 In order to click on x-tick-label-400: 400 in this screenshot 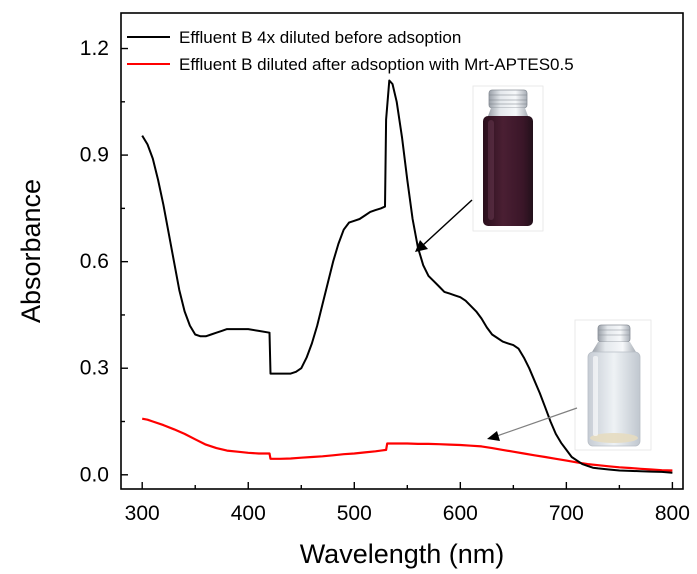, I will do `click(248, 513)`.